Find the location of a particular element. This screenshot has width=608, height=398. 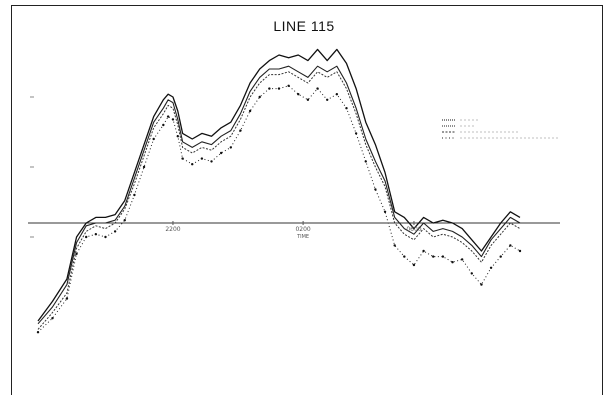

chart-title: LINE 115 is located at coordinates (304, 26).